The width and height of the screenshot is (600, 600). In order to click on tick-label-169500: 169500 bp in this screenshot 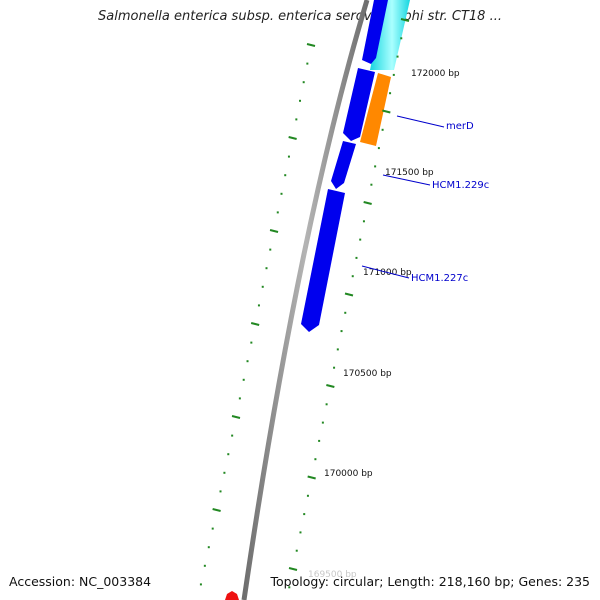, I will do `click(332, 575)`.